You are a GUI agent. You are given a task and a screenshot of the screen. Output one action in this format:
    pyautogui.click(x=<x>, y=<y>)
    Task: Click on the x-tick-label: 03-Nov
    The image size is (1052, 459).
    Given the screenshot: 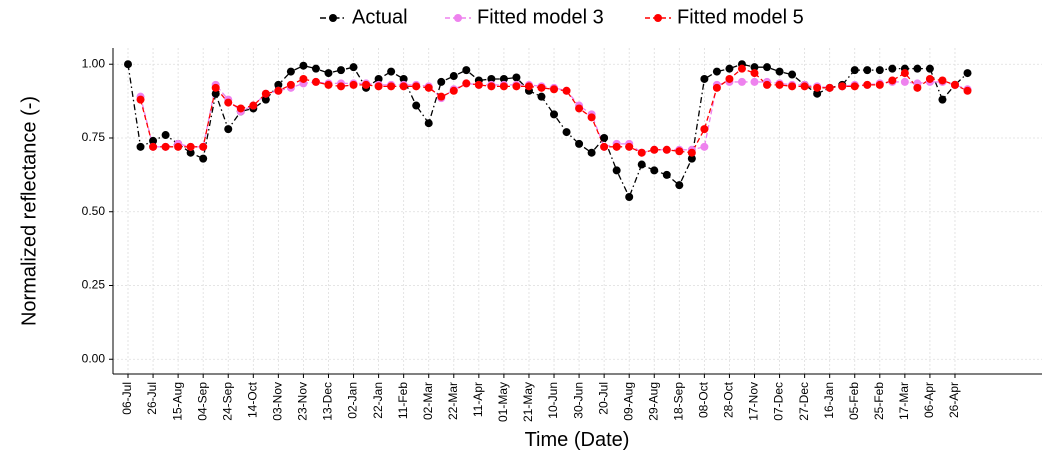 What is the action you would take?
    pyautogui.click(x=278, y=401)
    